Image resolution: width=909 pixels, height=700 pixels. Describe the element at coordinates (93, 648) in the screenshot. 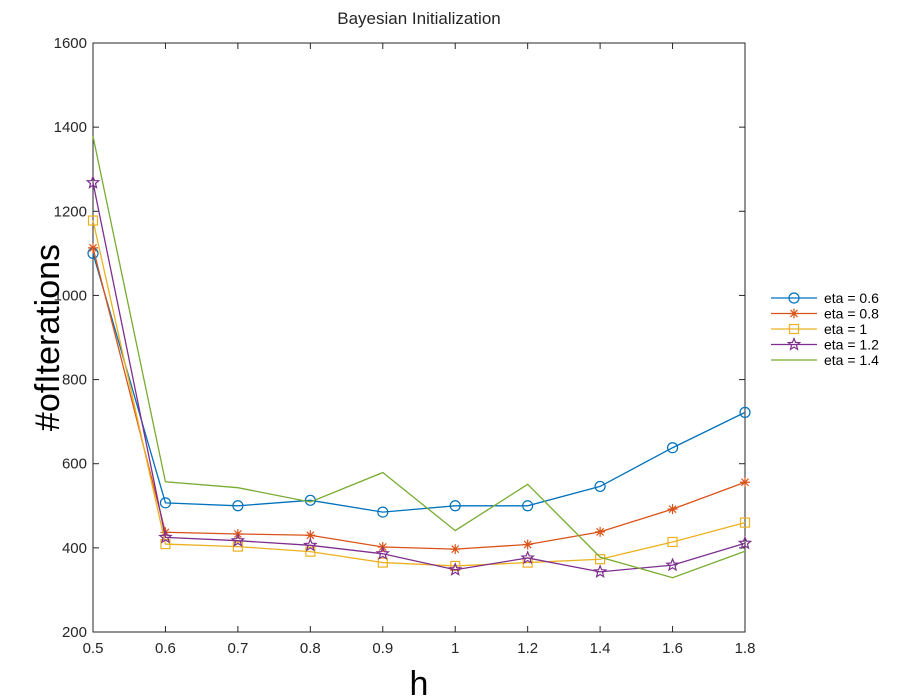

I see `x-tick-label: 0.5` at that location.